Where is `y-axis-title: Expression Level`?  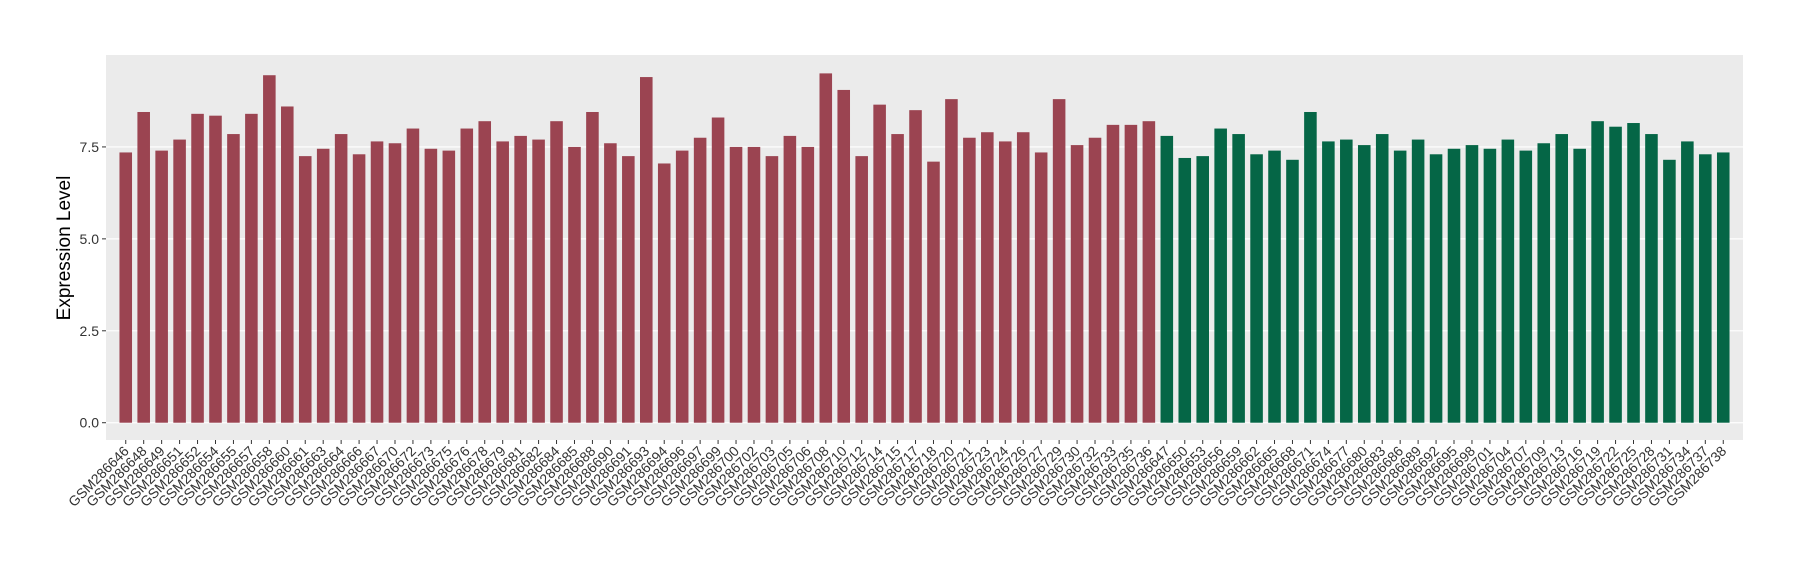 y-axis-title: Expression Level is located at coordinates (64, 248).